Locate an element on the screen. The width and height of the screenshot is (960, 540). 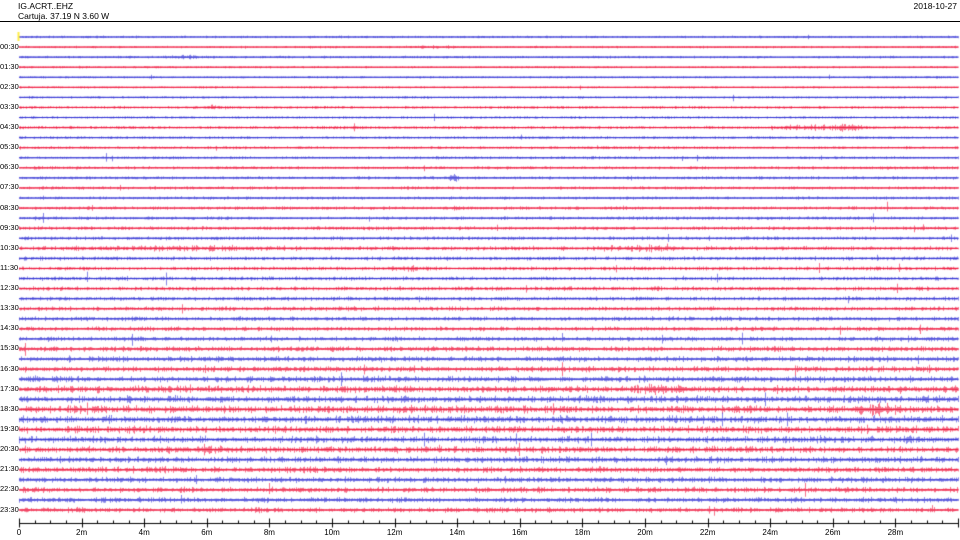
time-label: 23:30 is located at coordinates (9, 509).